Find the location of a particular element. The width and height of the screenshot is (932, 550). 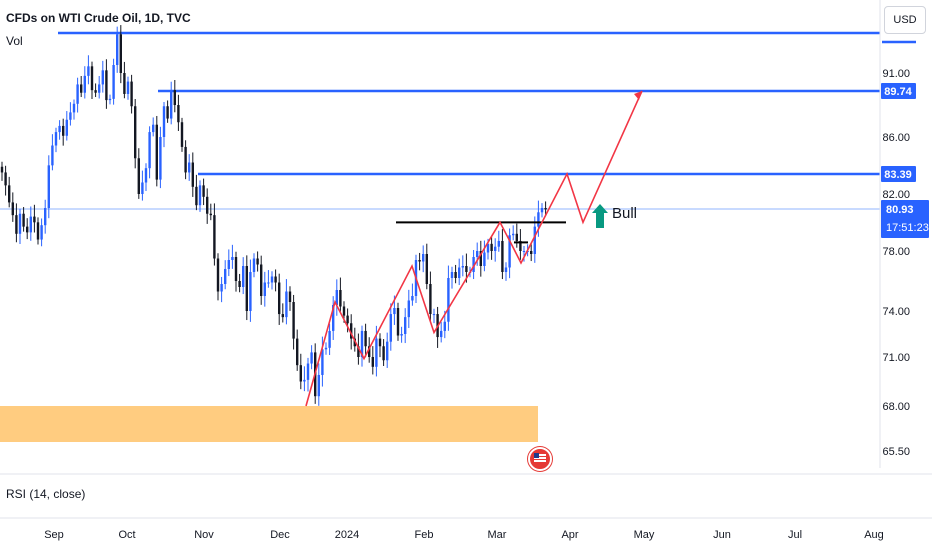

chart-title: CFDs on WTI Crude Oil, 1D, TVC is located at coordinates (98, 18).